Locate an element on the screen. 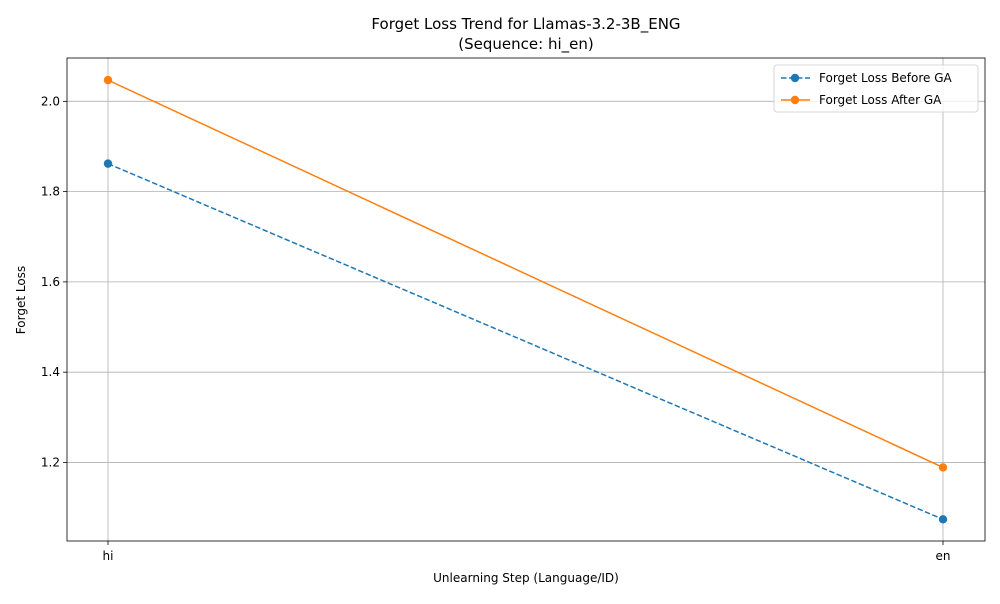  y-tick-label: 2.0 is located at coordinates (50, 101).